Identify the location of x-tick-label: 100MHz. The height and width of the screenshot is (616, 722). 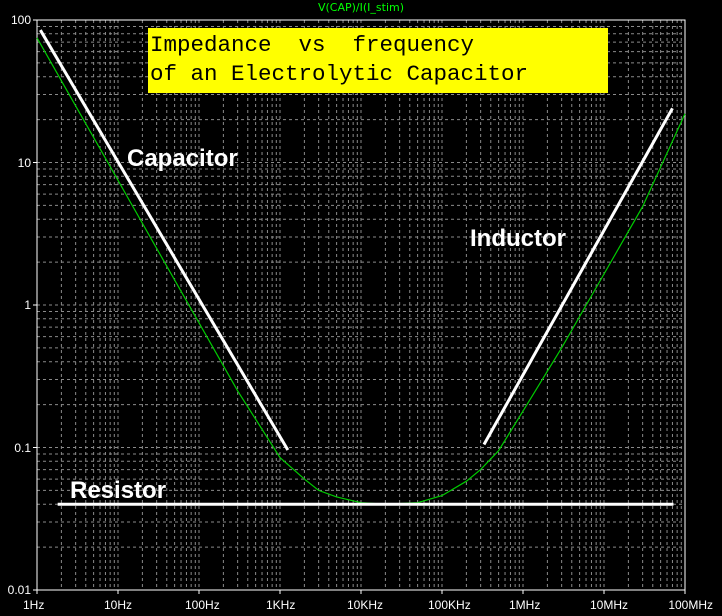
(690, 605).